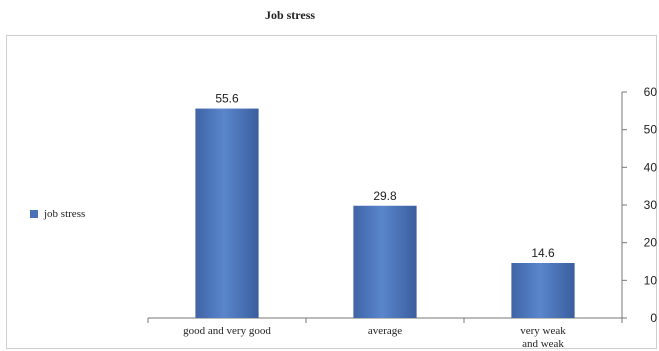  Describe the element at coordinates (34, 214) in the screenshot. I see `legend-swatch` at that location.